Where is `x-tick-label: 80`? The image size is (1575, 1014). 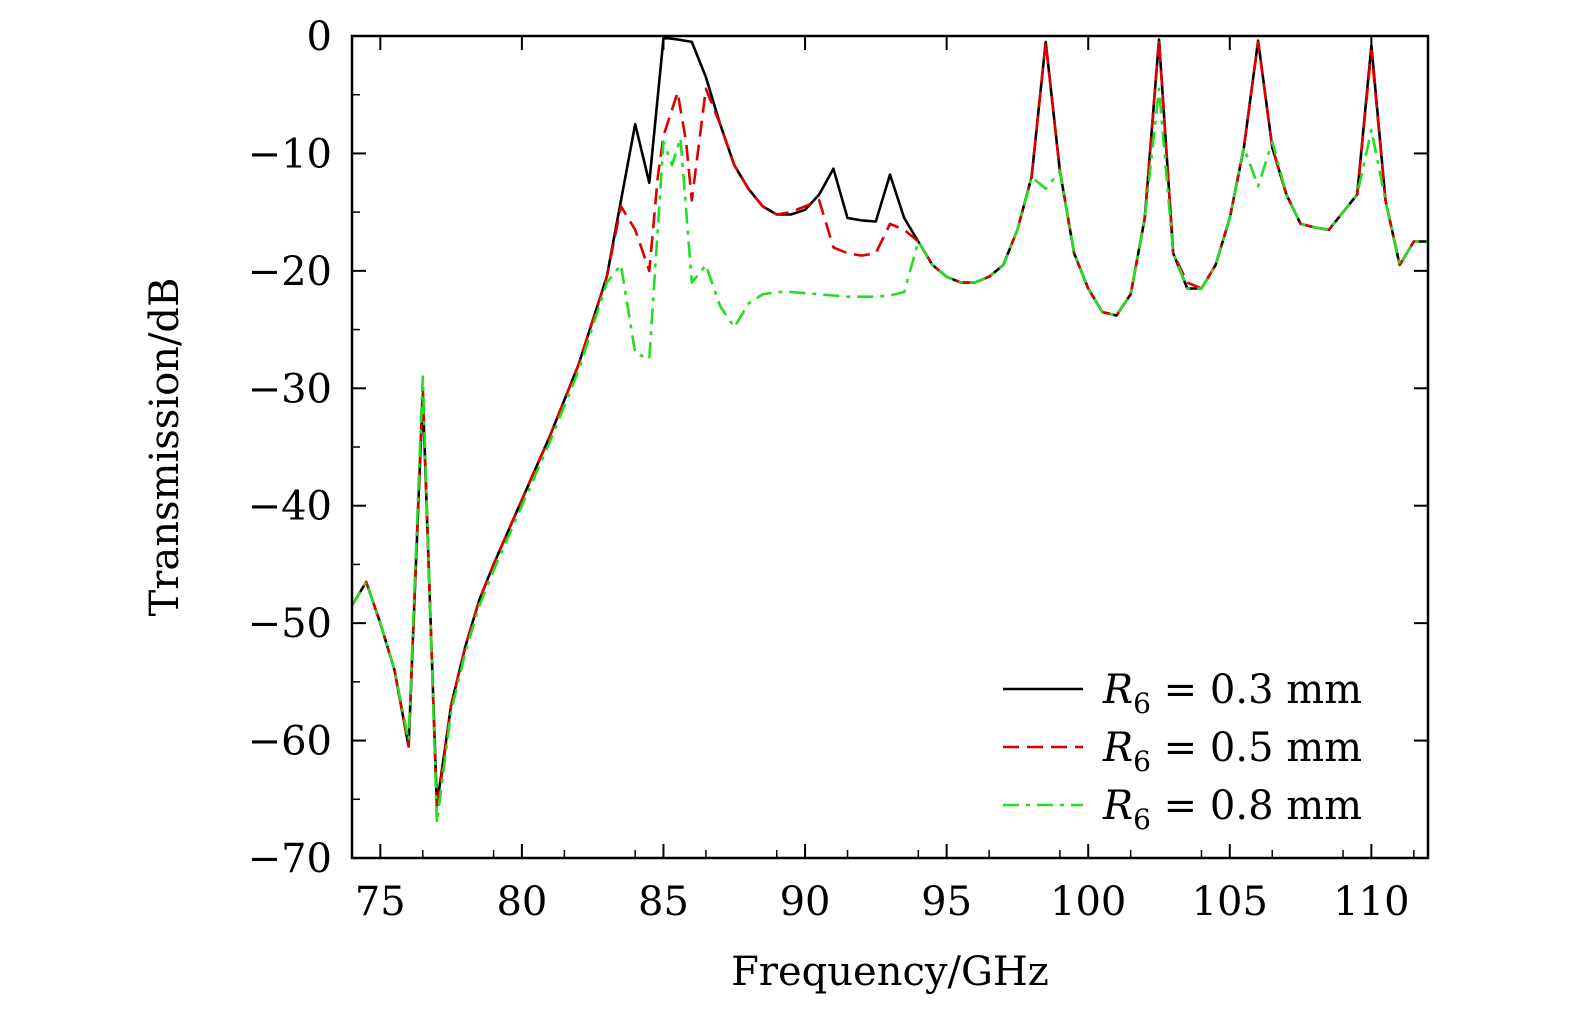
x-tick-label: 80 is located at coordinates (521, 902).